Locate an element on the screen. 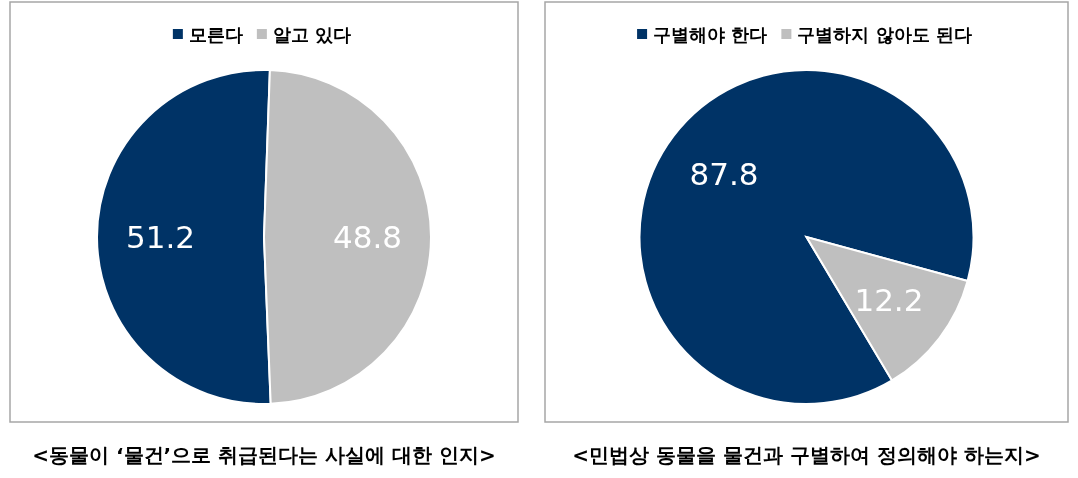 The height and width of the screenshot is (478, 1078). data-label: 48.8 is located at coordinates (368, 236).